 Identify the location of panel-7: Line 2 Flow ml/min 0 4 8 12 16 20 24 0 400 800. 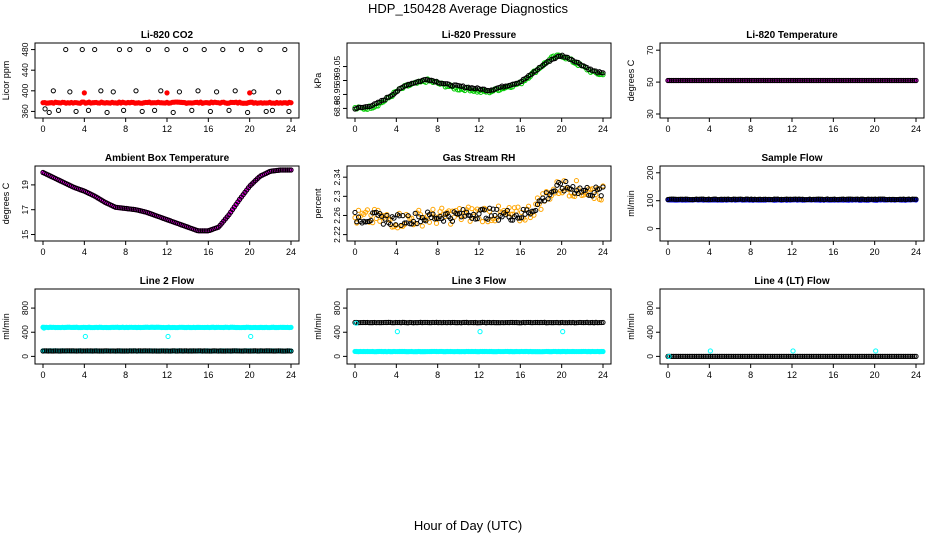
(150, 328).